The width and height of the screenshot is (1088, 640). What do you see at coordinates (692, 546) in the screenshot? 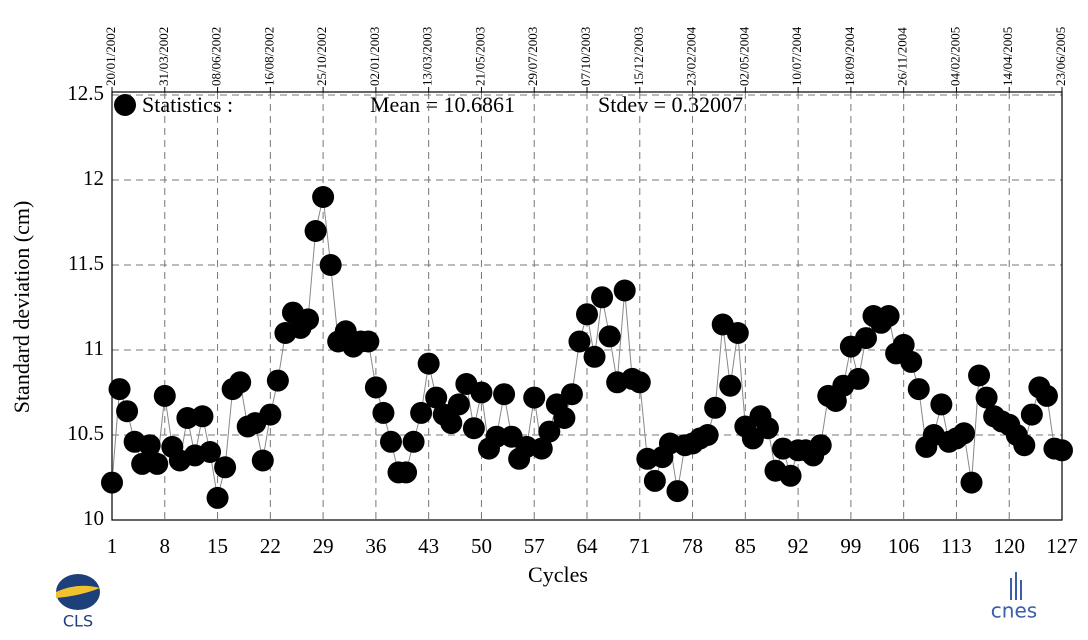
I see `x-tick-label: 78` at bounding box center [692, 546].